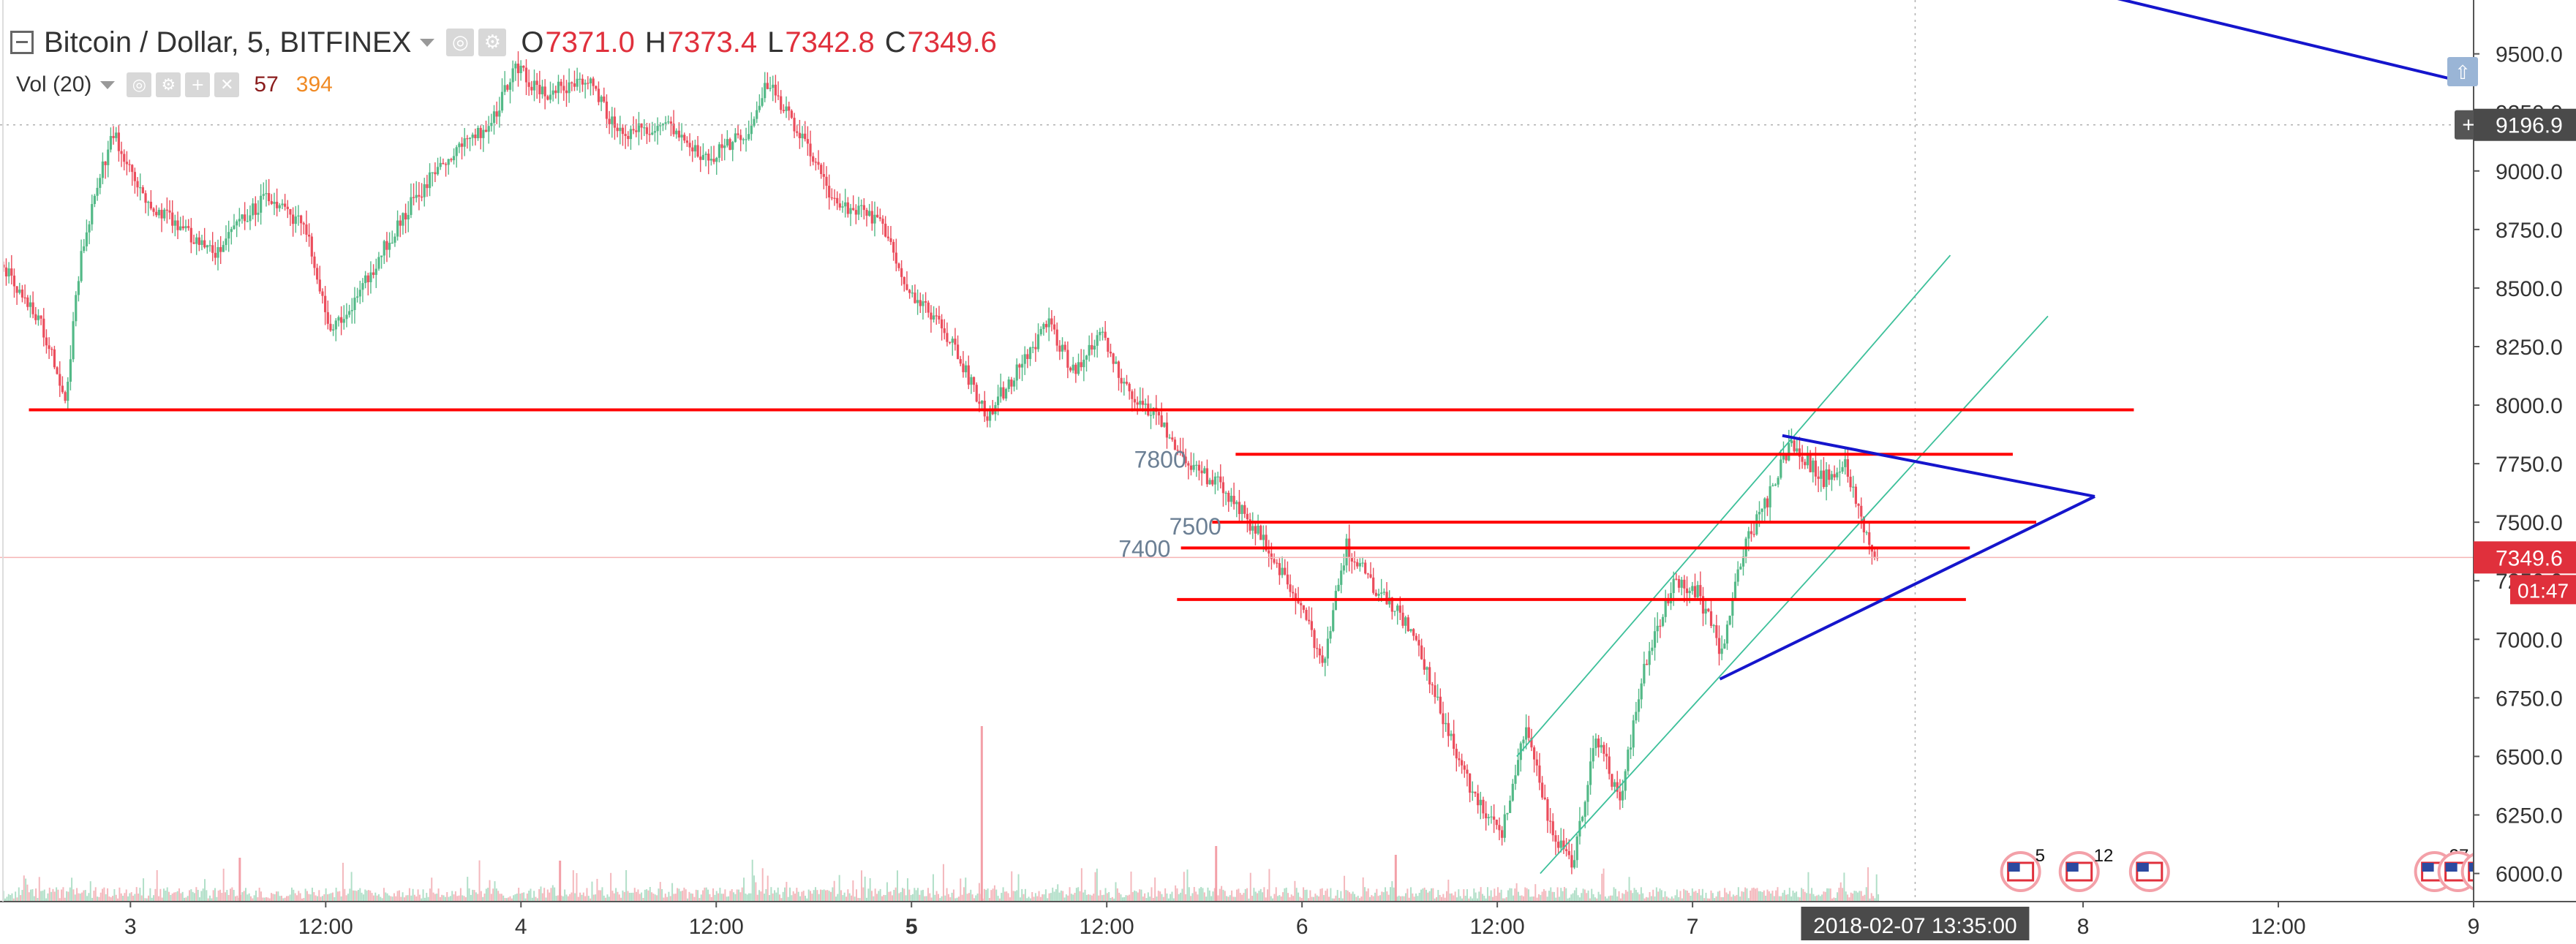  Describe the element at coordinates (227, 84) in the screenshot. I see `close-icon: ✕` at that location.